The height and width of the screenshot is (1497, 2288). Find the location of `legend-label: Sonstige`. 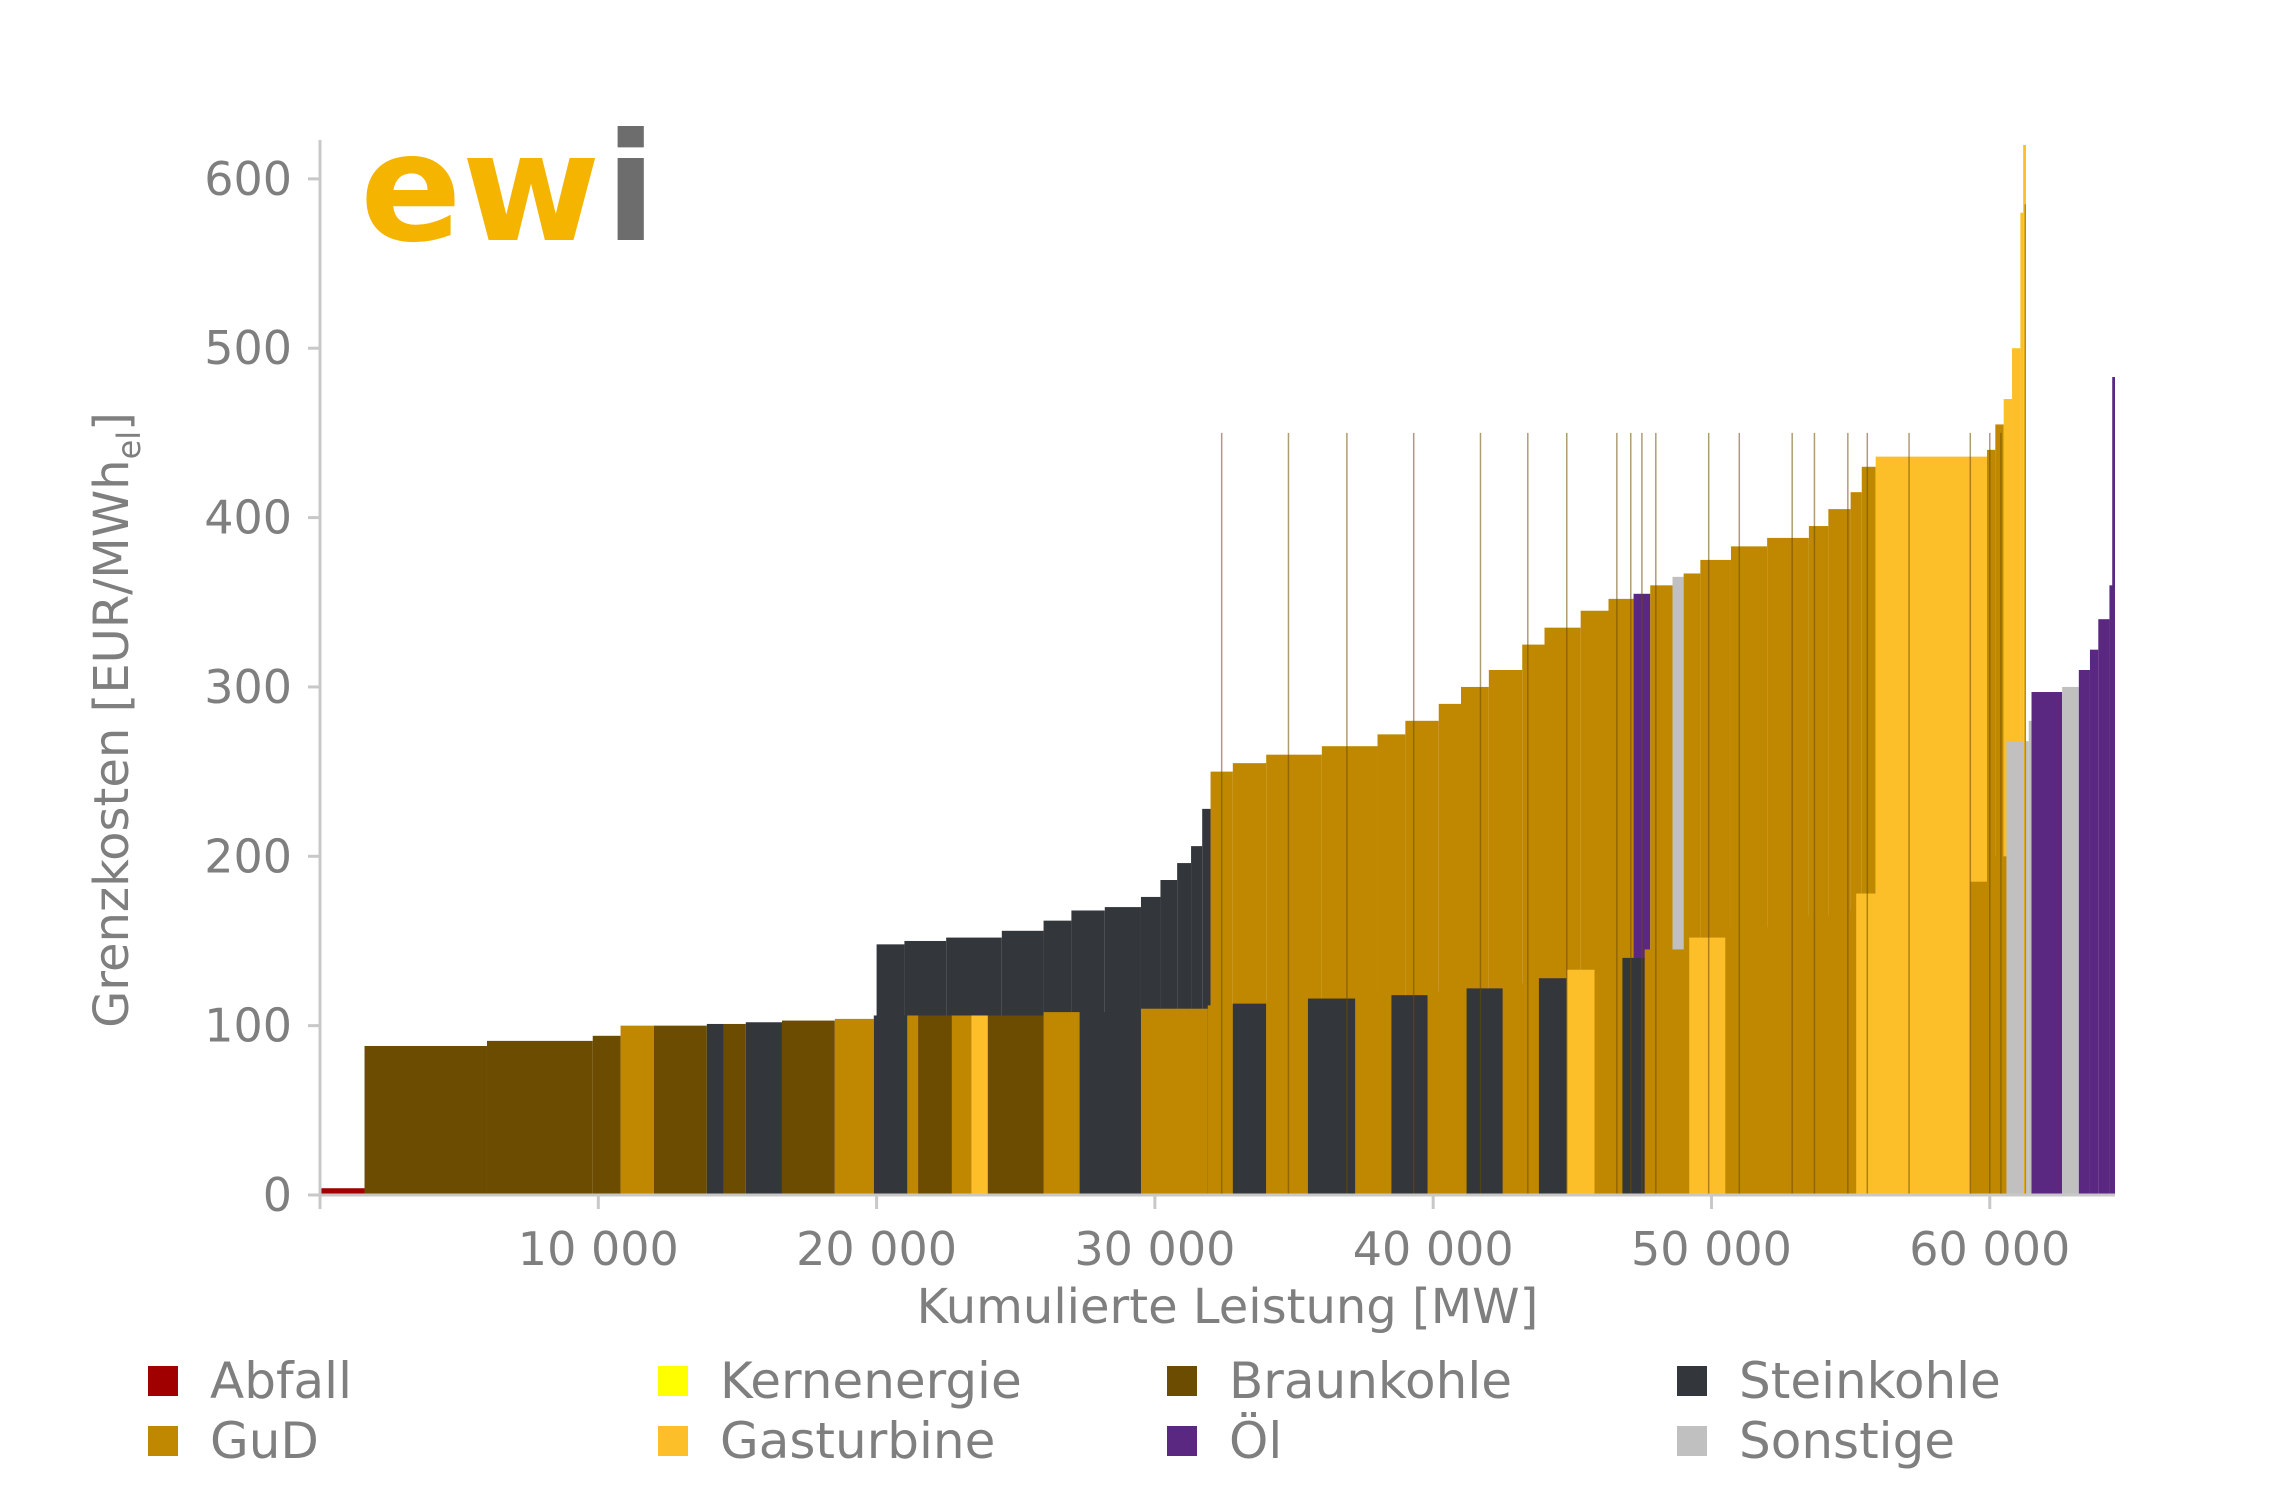

legend-label: Sonstige is located at coordinates (1847, 1441).